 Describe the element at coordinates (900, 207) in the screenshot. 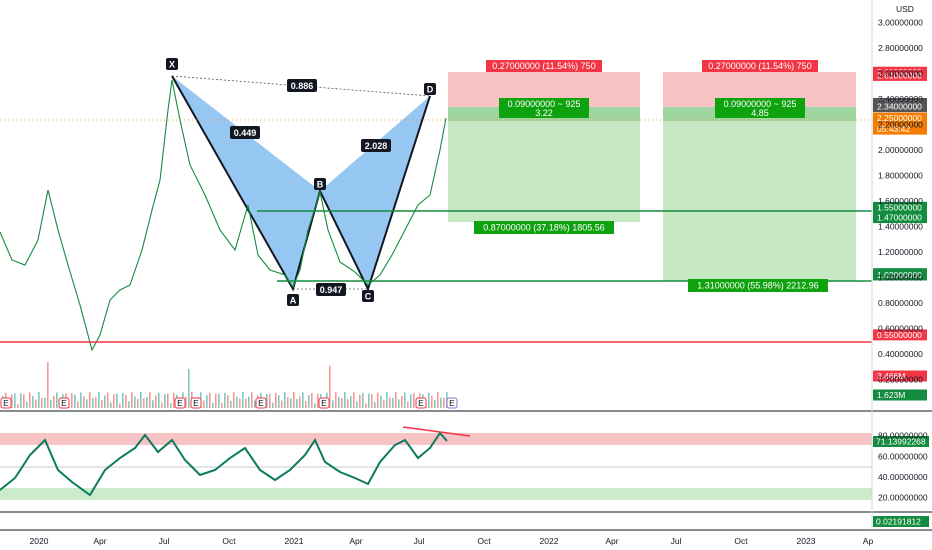

I see `price-tag: 1.55000000` at that location.